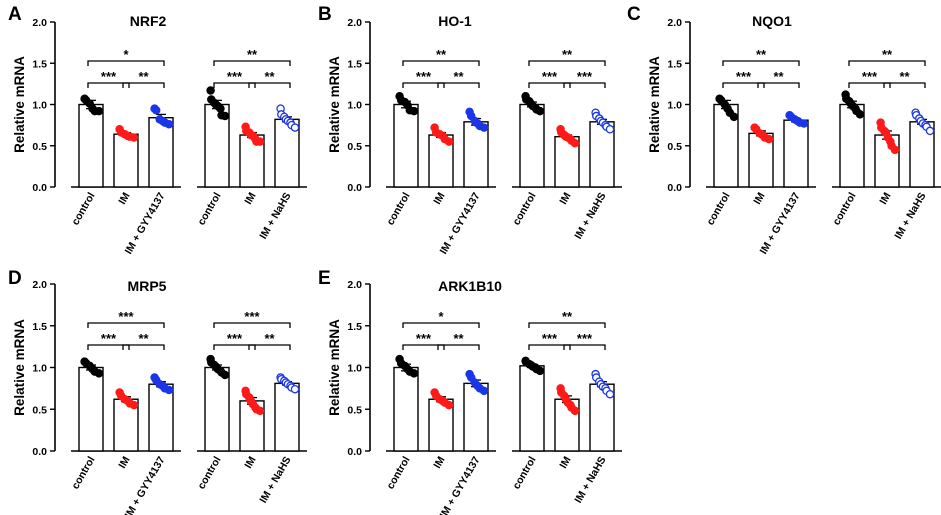 Image resolution: width=941 pixels, height=515 pixels. What do you see at coordinates (772, 21) in the screenshot?
I see `chart-title: NQO1` at bounding box center [772, 21].